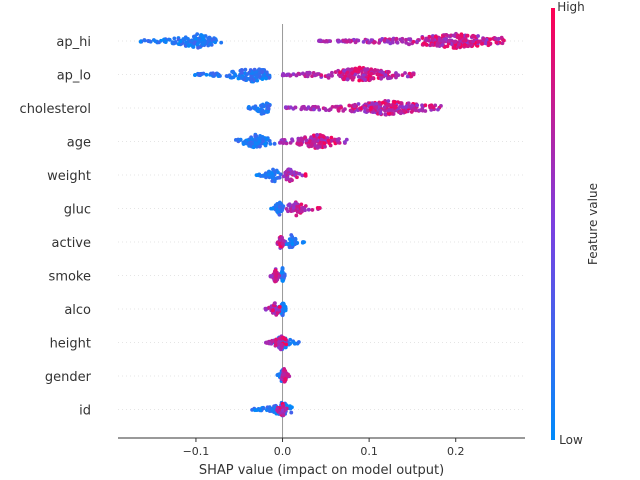 This screenshot has height=480, width=640. What do you see at coordinates (575, 223) in the screenshot?
I see `colorbar: High Low Feature value` at bounding box center [575, 223].